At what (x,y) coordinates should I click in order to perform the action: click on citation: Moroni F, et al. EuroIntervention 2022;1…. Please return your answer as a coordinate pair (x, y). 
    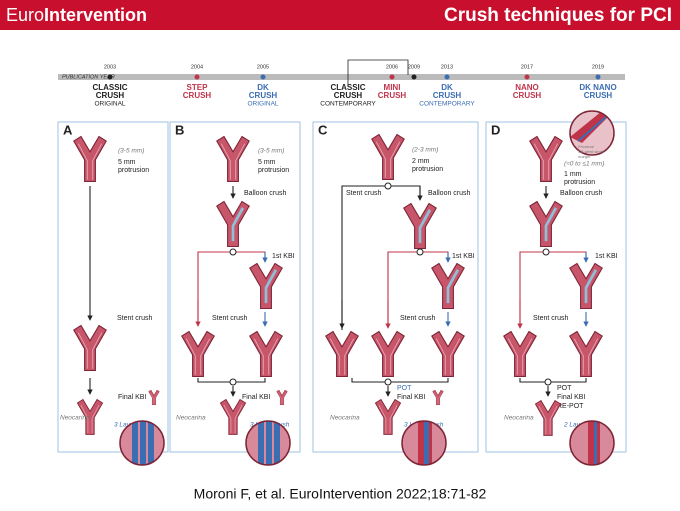
    Looking at the image, I should click on (340, 494).